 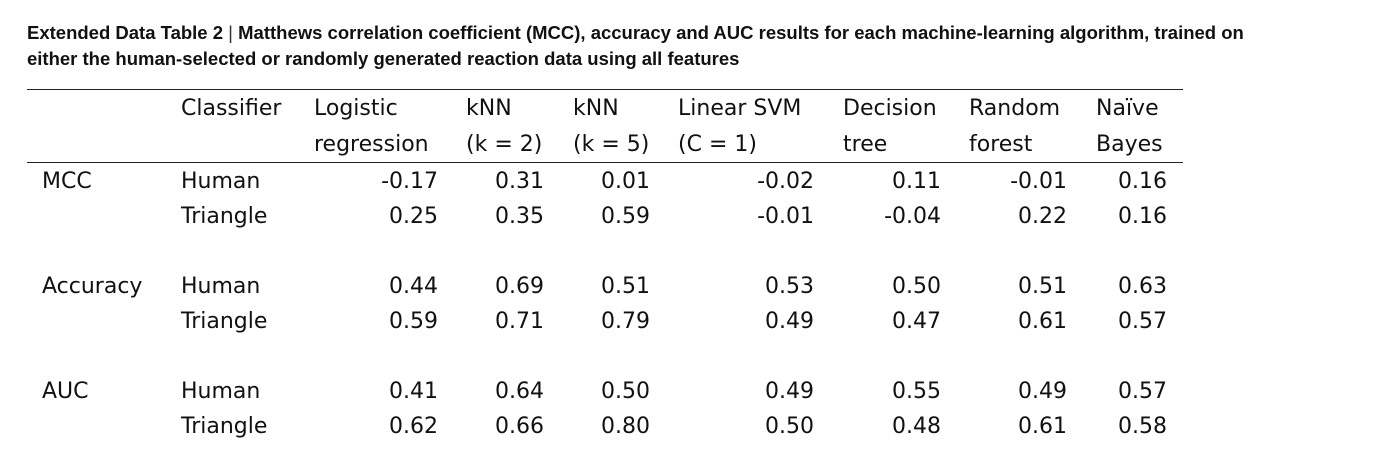 I want to click on header-line2: forest, so click(x=1000, y=144).